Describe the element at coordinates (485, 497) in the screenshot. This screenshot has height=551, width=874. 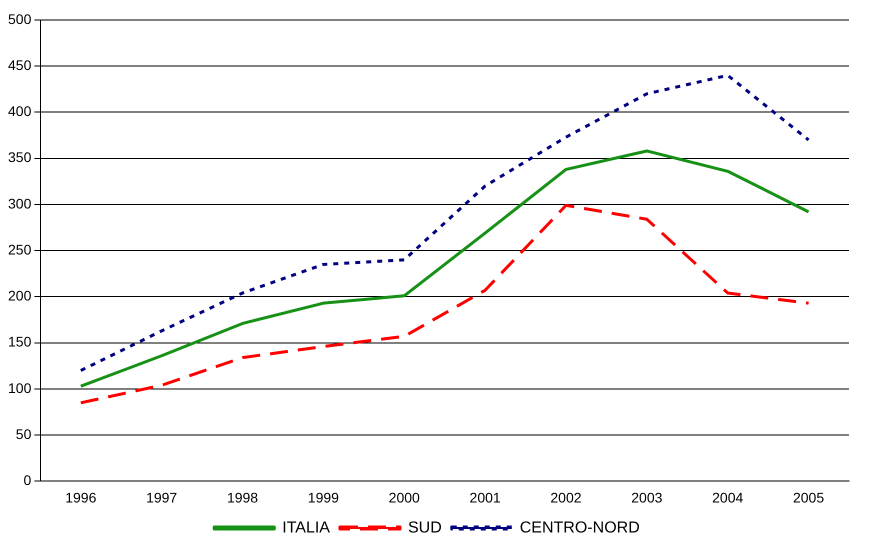
I see `x-tick-label: 2001` at that location.